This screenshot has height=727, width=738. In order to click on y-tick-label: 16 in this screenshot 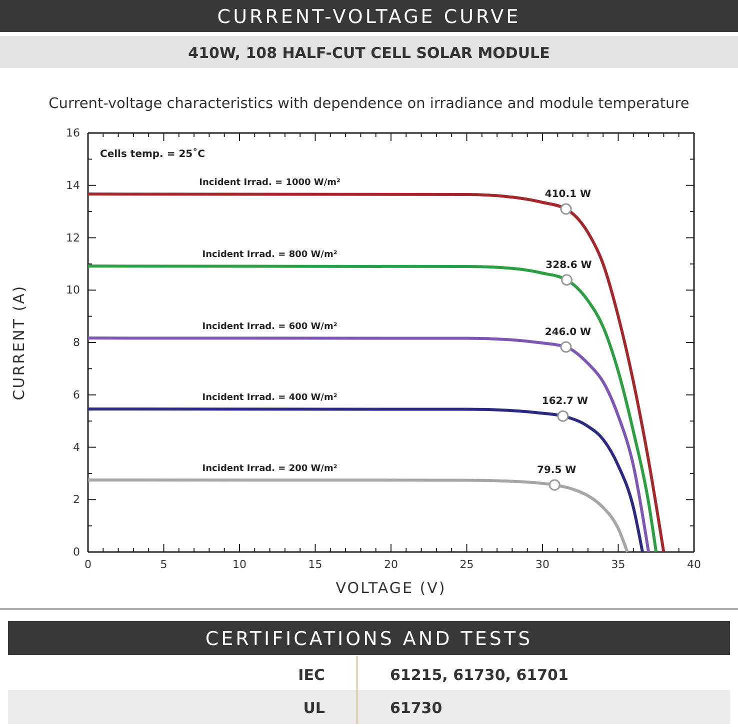, I will do `click(73, 133)`.